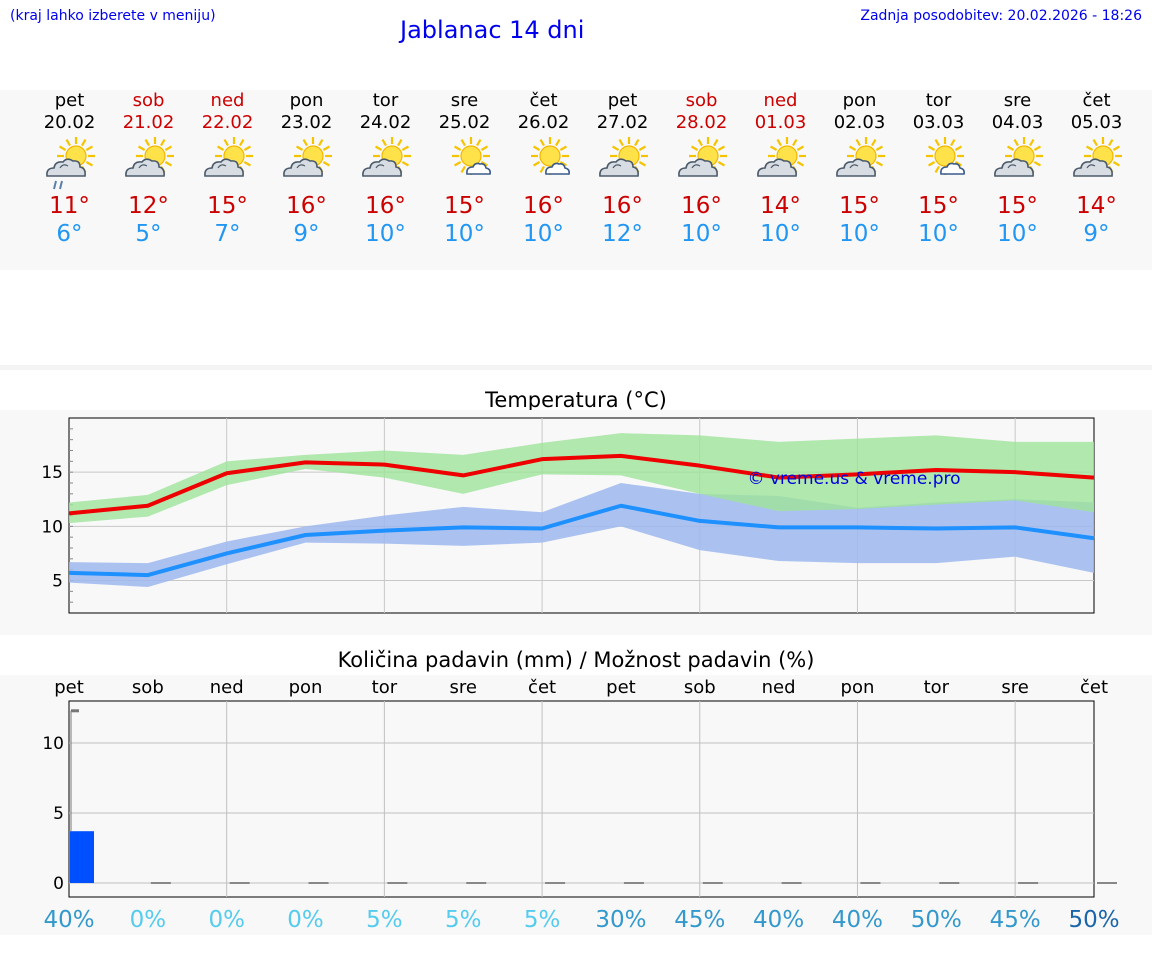 This screenshot has width=1152, height=975. What do you see at coordinates (859, 100) in the screenshot?
I see `day-name: pon` at bounding box center [859, 100].